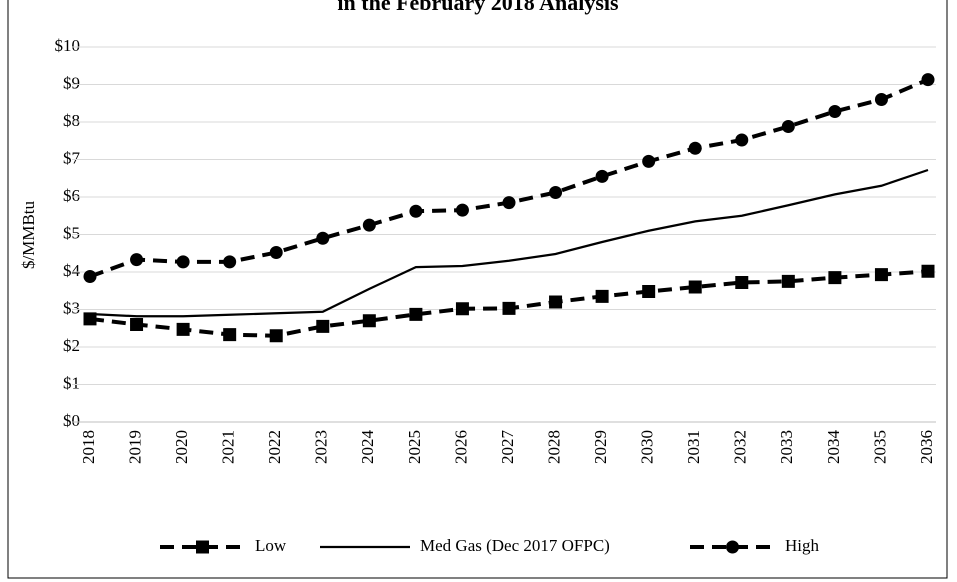  Describe the element at coordinates (71, 232) in the screenshot. I see `y-tick-label: $5` at that location.